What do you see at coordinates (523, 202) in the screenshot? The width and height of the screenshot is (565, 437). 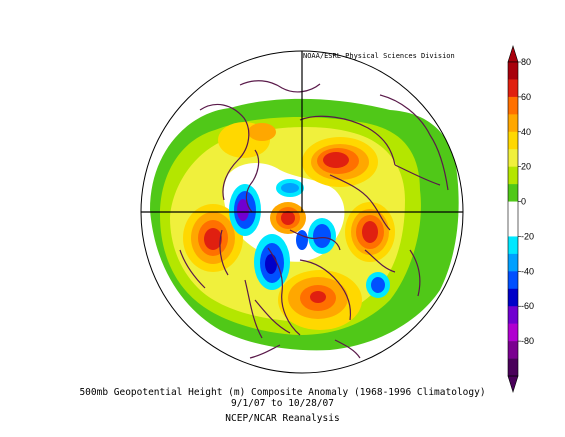 I see `colorbar-tick-label: 0` at bounding box center [523, 202].